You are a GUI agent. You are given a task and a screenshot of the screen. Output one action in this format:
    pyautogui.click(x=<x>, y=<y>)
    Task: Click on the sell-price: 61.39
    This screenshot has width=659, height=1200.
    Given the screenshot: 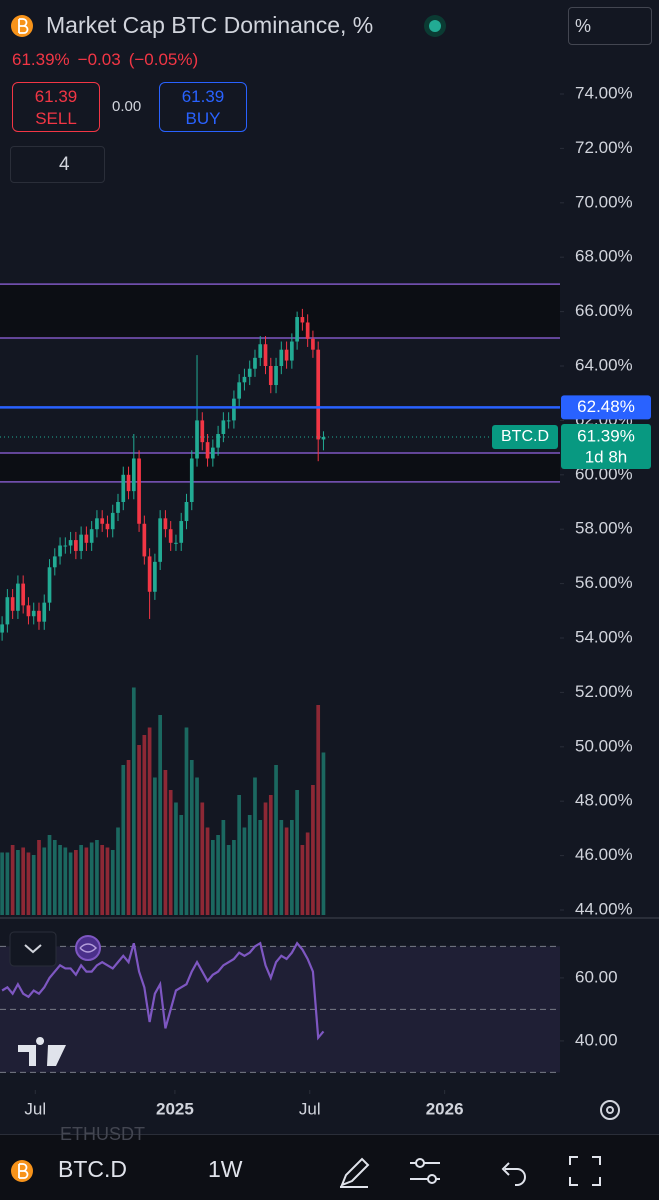 What is the action you would take?
    pyautogui.click(x=56, y=96)
    